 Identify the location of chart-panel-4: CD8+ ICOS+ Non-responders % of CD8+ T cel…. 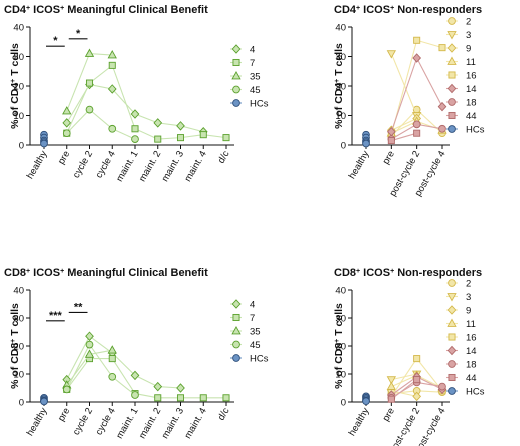
(409, 356).